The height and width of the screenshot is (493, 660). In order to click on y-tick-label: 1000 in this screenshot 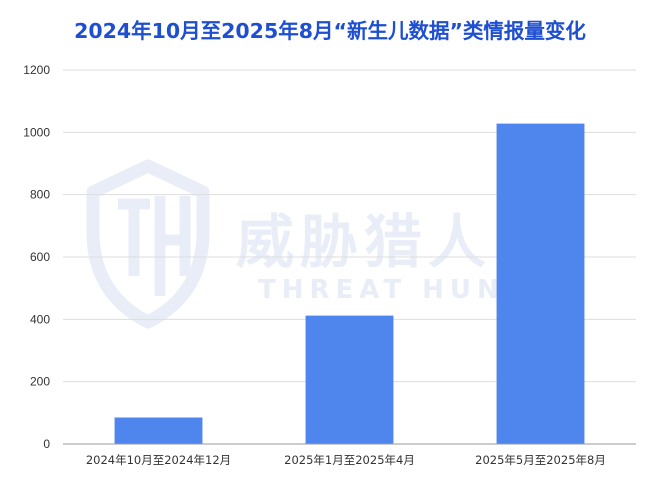, I will do `click(36, 132)`.